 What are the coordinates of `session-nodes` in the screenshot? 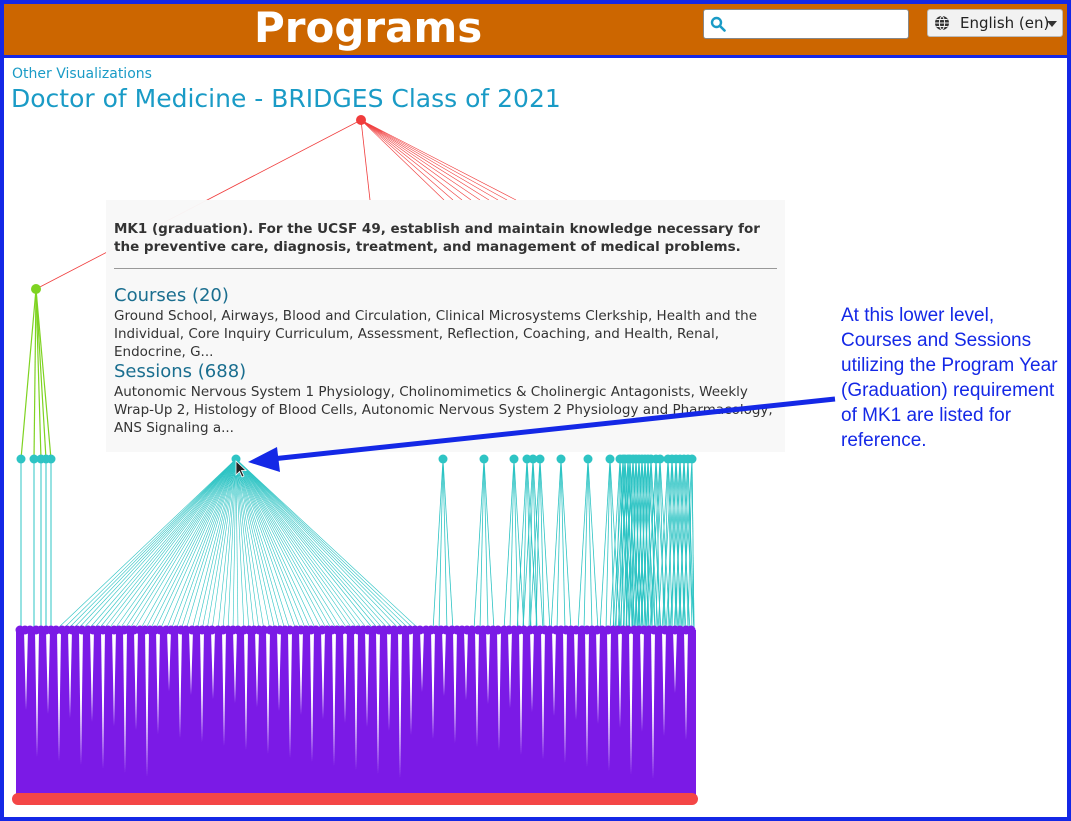 It's located at (355, 630).